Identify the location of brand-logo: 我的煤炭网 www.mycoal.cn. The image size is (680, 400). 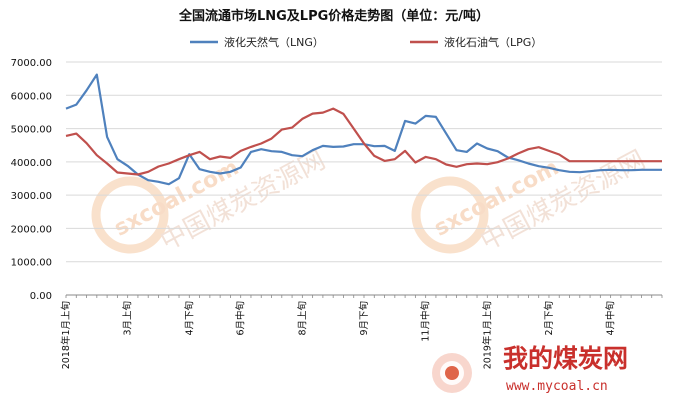
(530, 369).